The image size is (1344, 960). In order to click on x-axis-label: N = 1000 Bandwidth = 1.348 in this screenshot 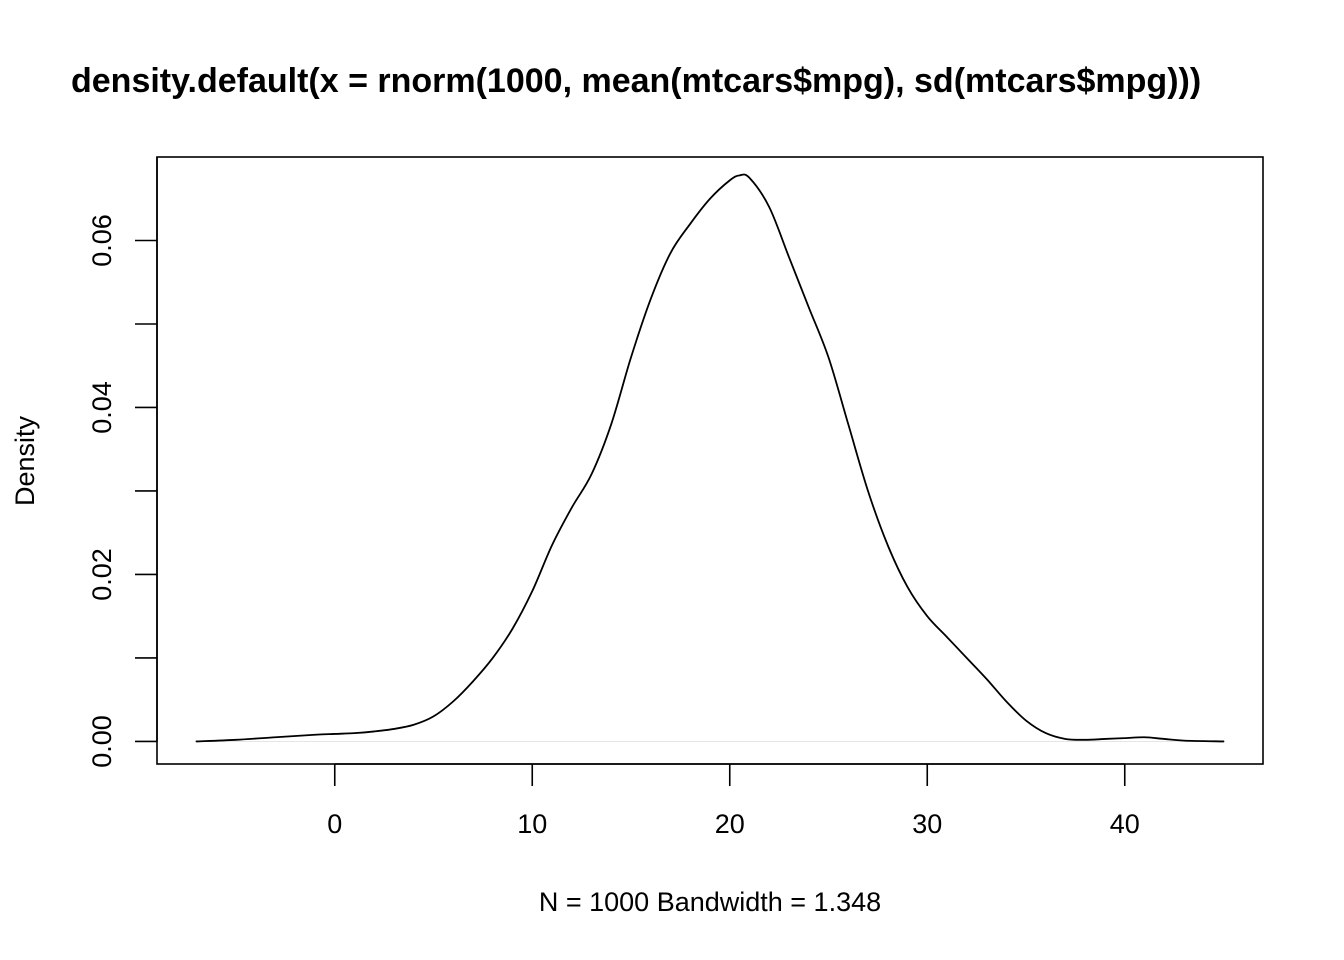, I will do `click(710, 902)`.